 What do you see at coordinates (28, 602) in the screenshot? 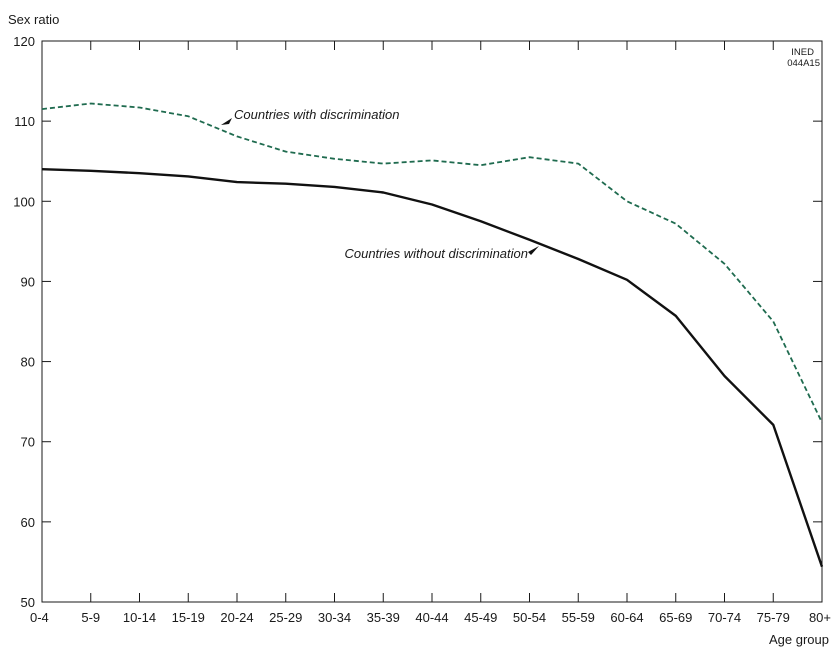
I see `y-tick-label-50: 50` at bounding box center [28, 602].